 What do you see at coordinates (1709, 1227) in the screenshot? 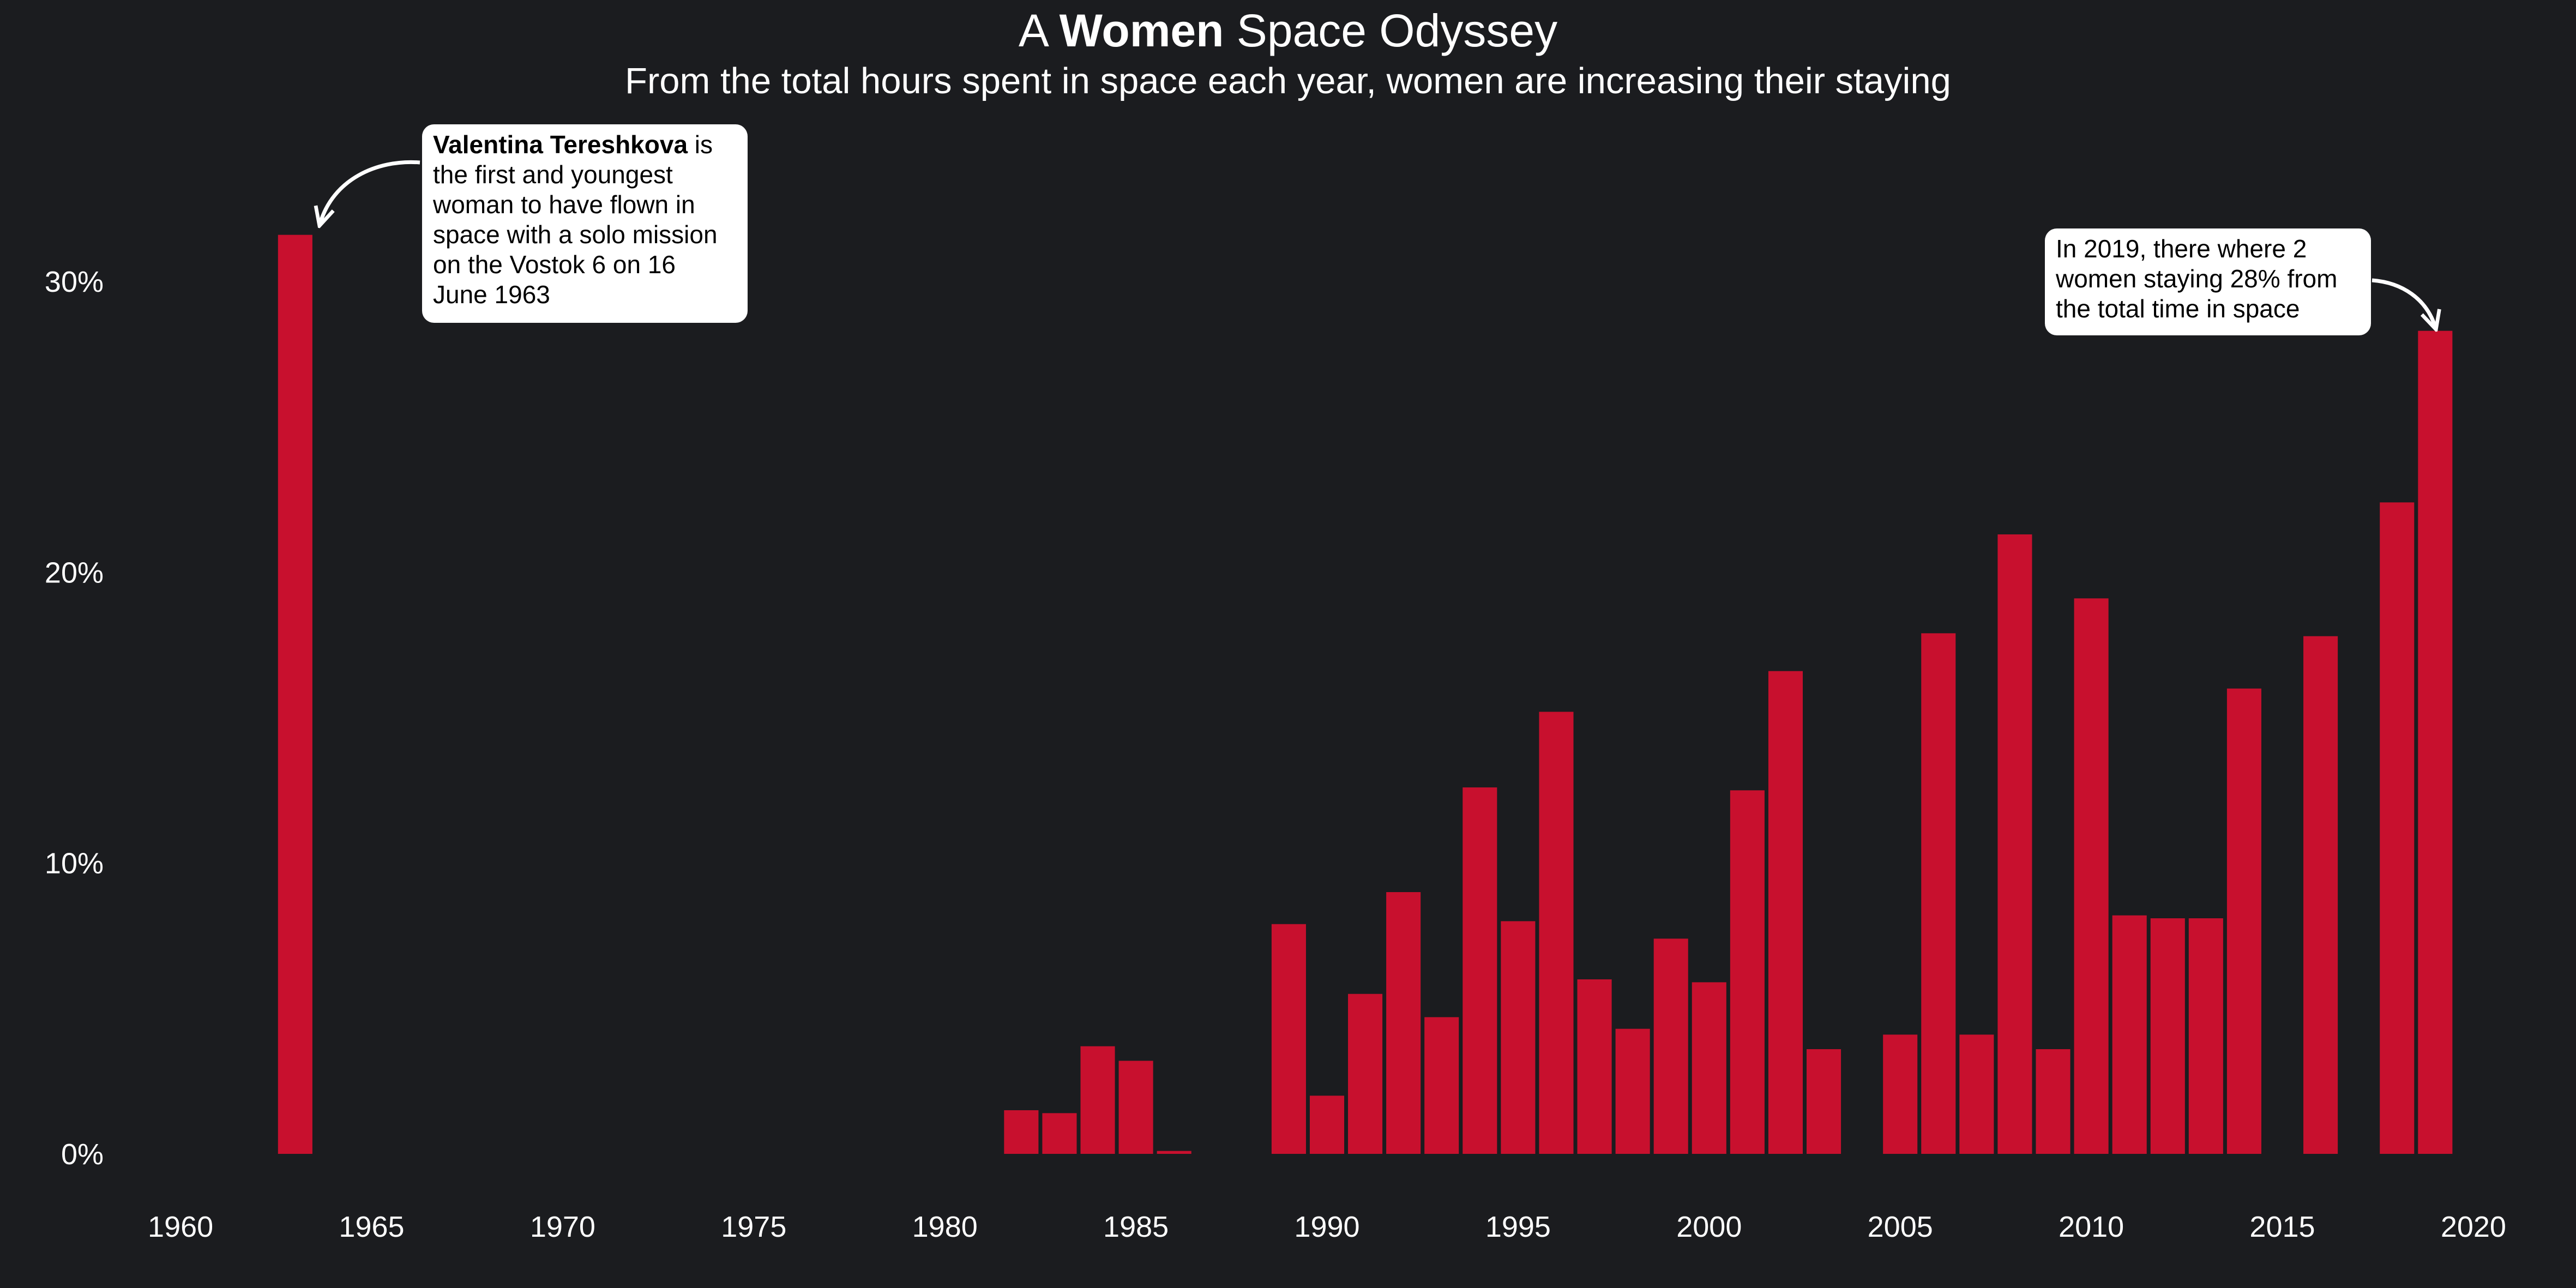
I see `x-tick-label-2000: 2000` at bounding box center [1709, 1227].